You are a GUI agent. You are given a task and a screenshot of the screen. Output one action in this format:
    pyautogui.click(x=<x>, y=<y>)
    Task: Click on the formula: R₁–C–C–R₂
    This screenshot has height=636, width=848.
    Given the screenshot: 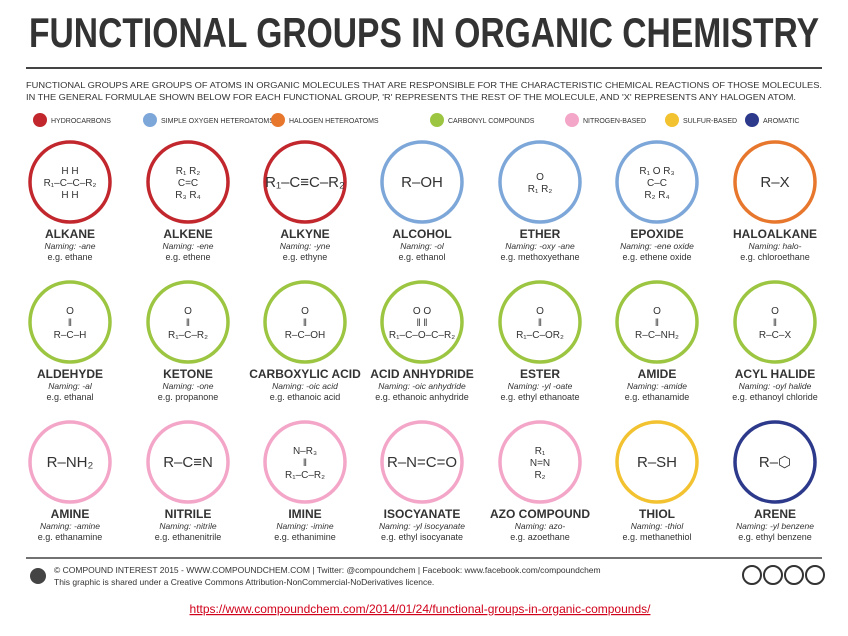 What is the action you would take?
    pyautogui.click(x=70, y=183)
    